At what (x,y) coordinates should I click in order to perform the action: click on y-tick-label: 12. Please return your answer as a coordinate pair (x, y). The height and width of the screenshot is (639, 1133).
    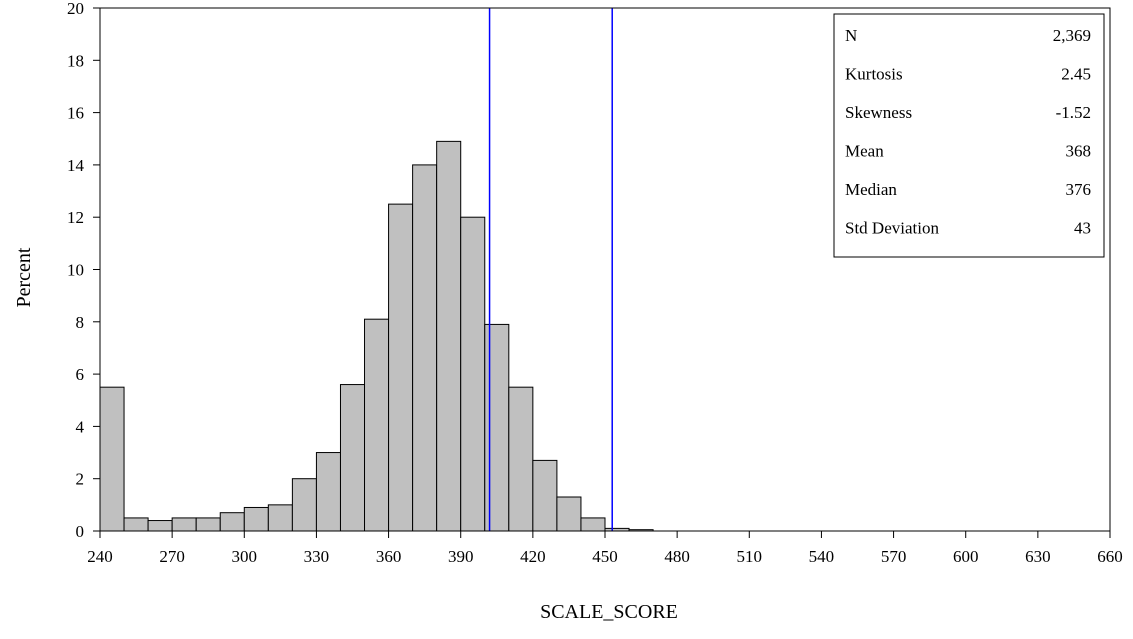
    Looking at the image, I should click on (75, 217).